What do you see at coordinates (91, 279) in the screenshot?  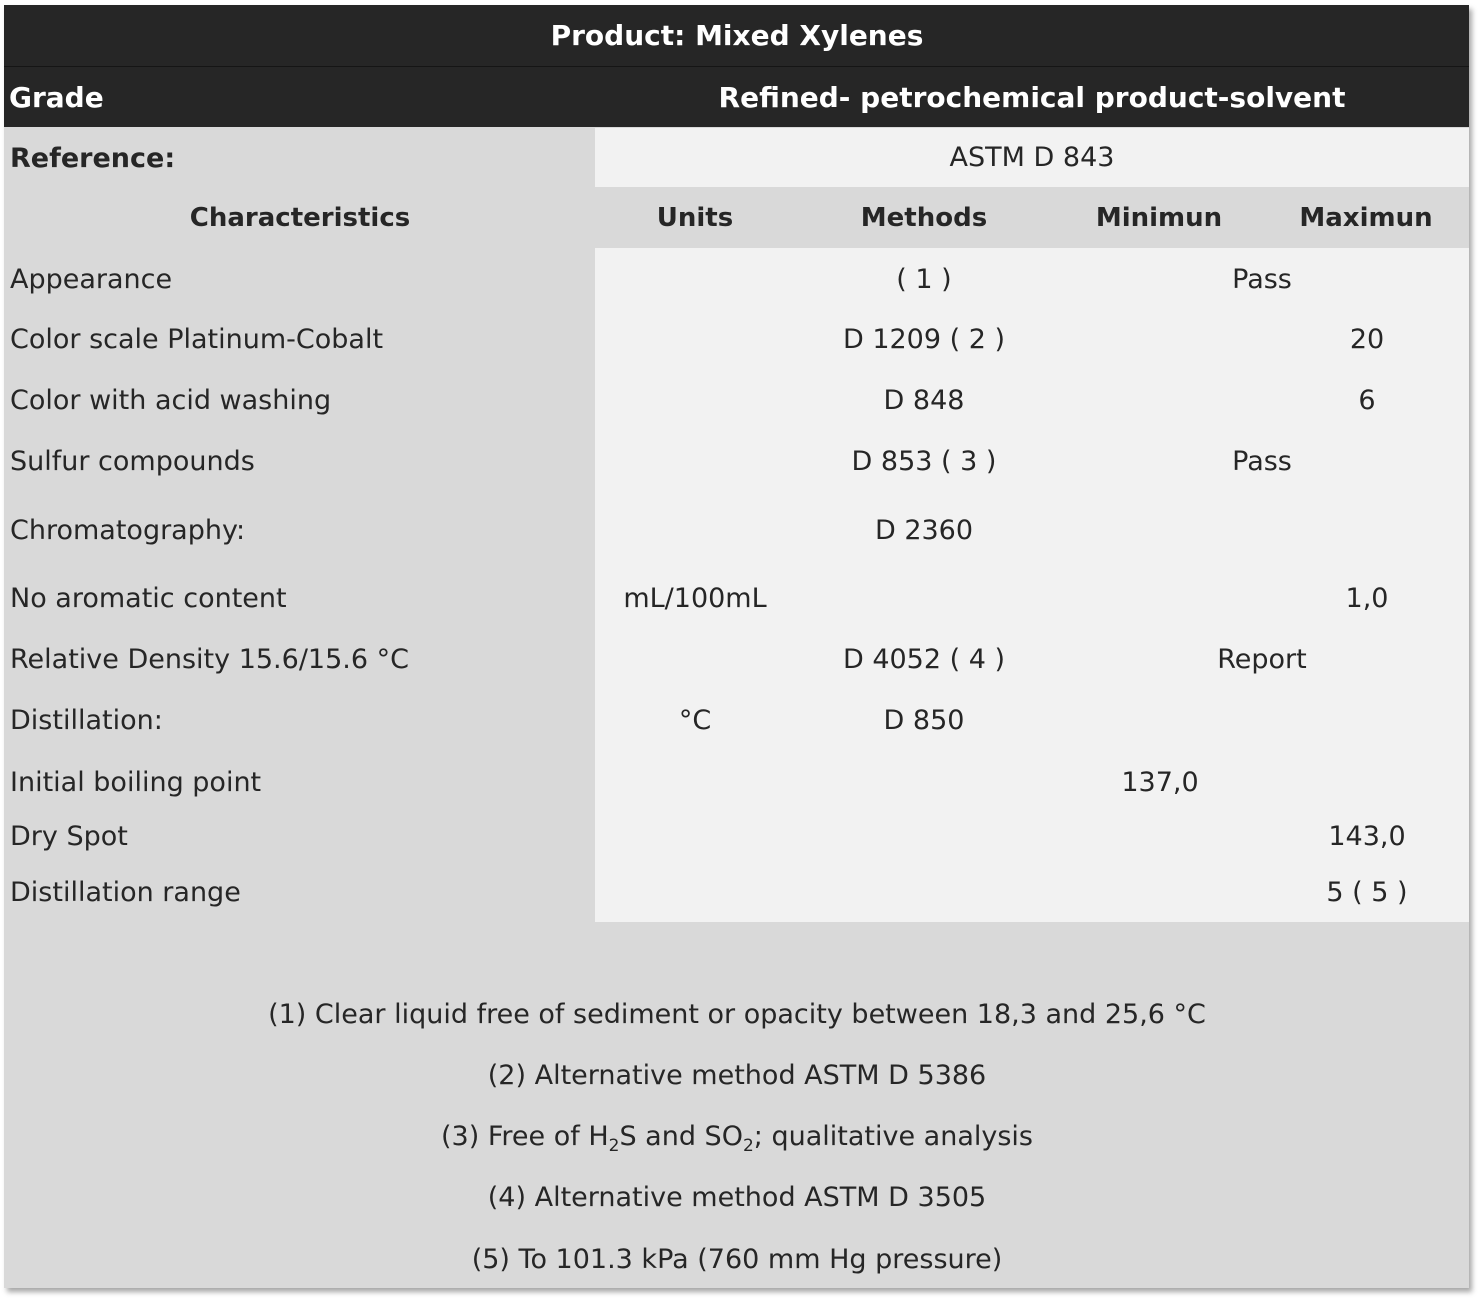 I see `row-name: Appearance` at bounding box center [91, 279].